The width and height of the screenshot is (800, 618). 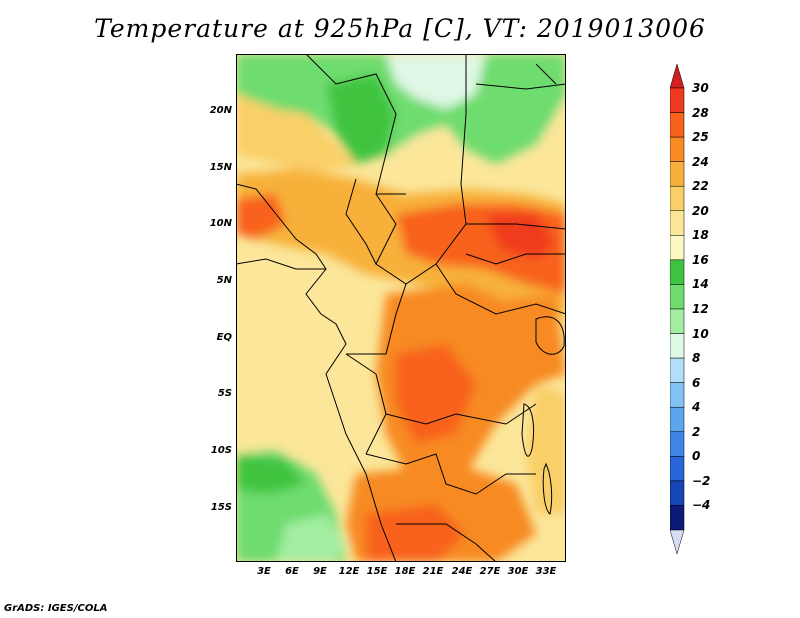 I want to click on north-cool-zone, so click(x=401, y=109).